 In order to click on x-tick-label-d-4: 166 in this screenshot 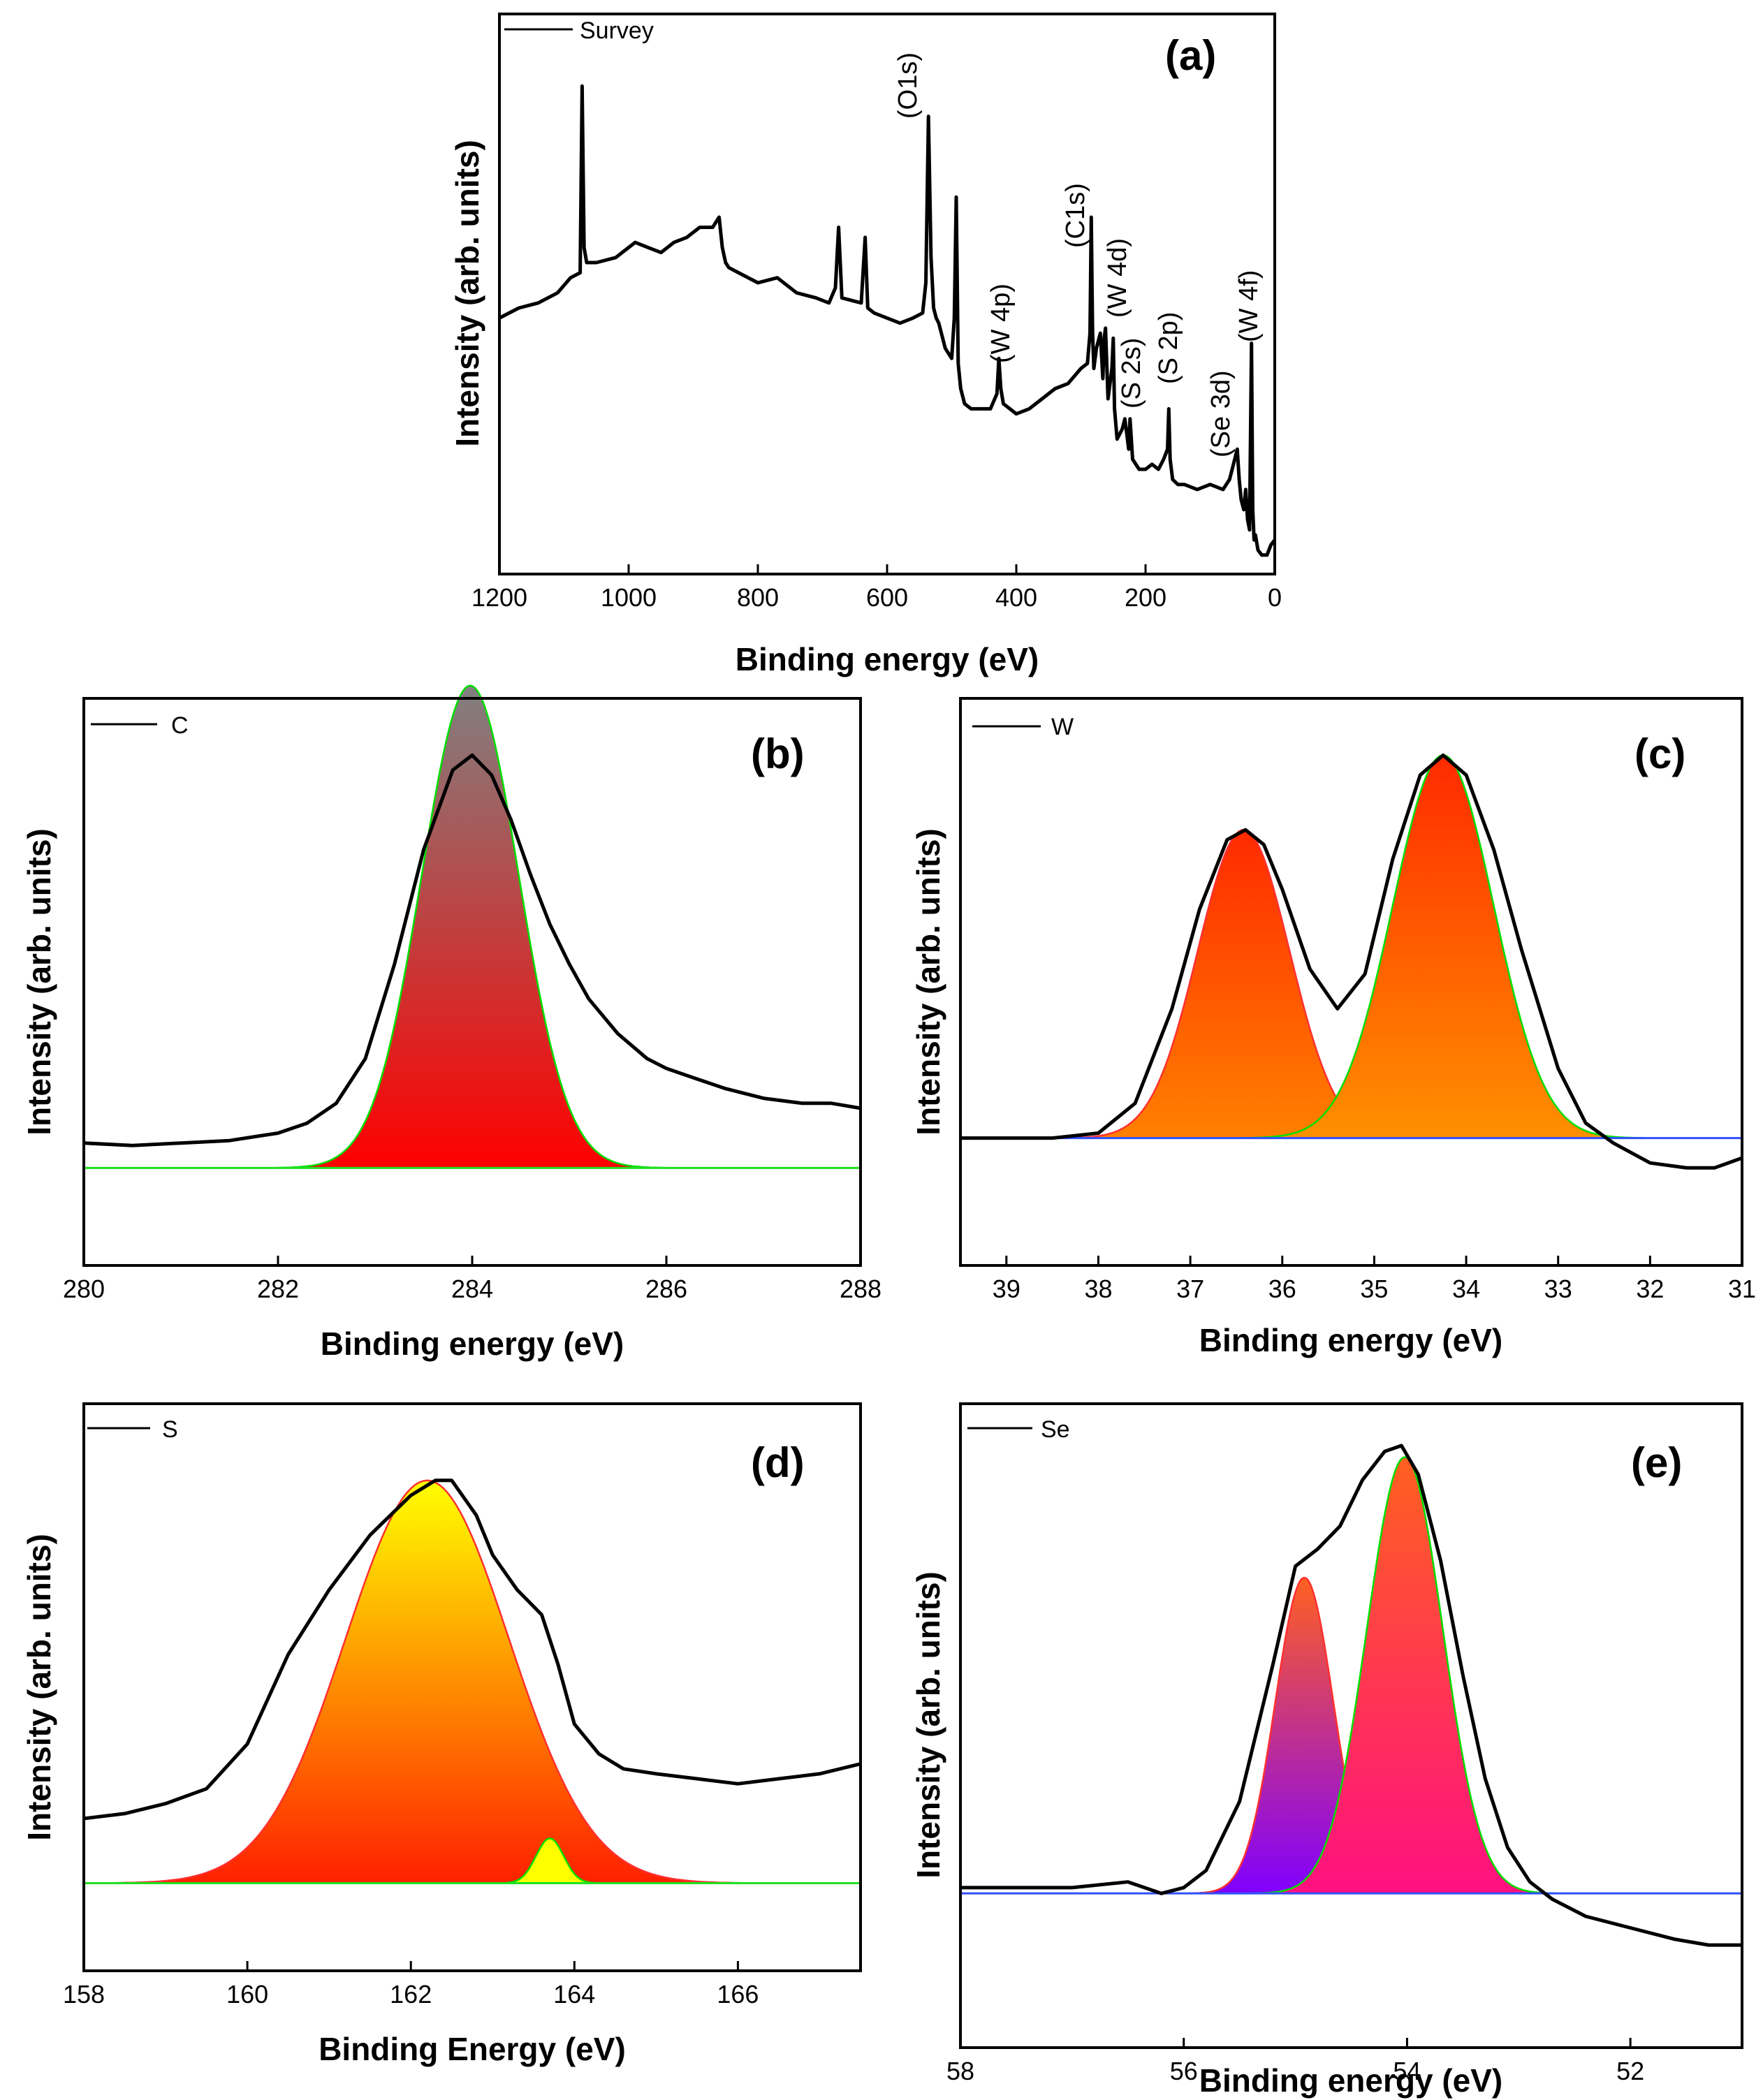, I will do `click(738, 1995)`.